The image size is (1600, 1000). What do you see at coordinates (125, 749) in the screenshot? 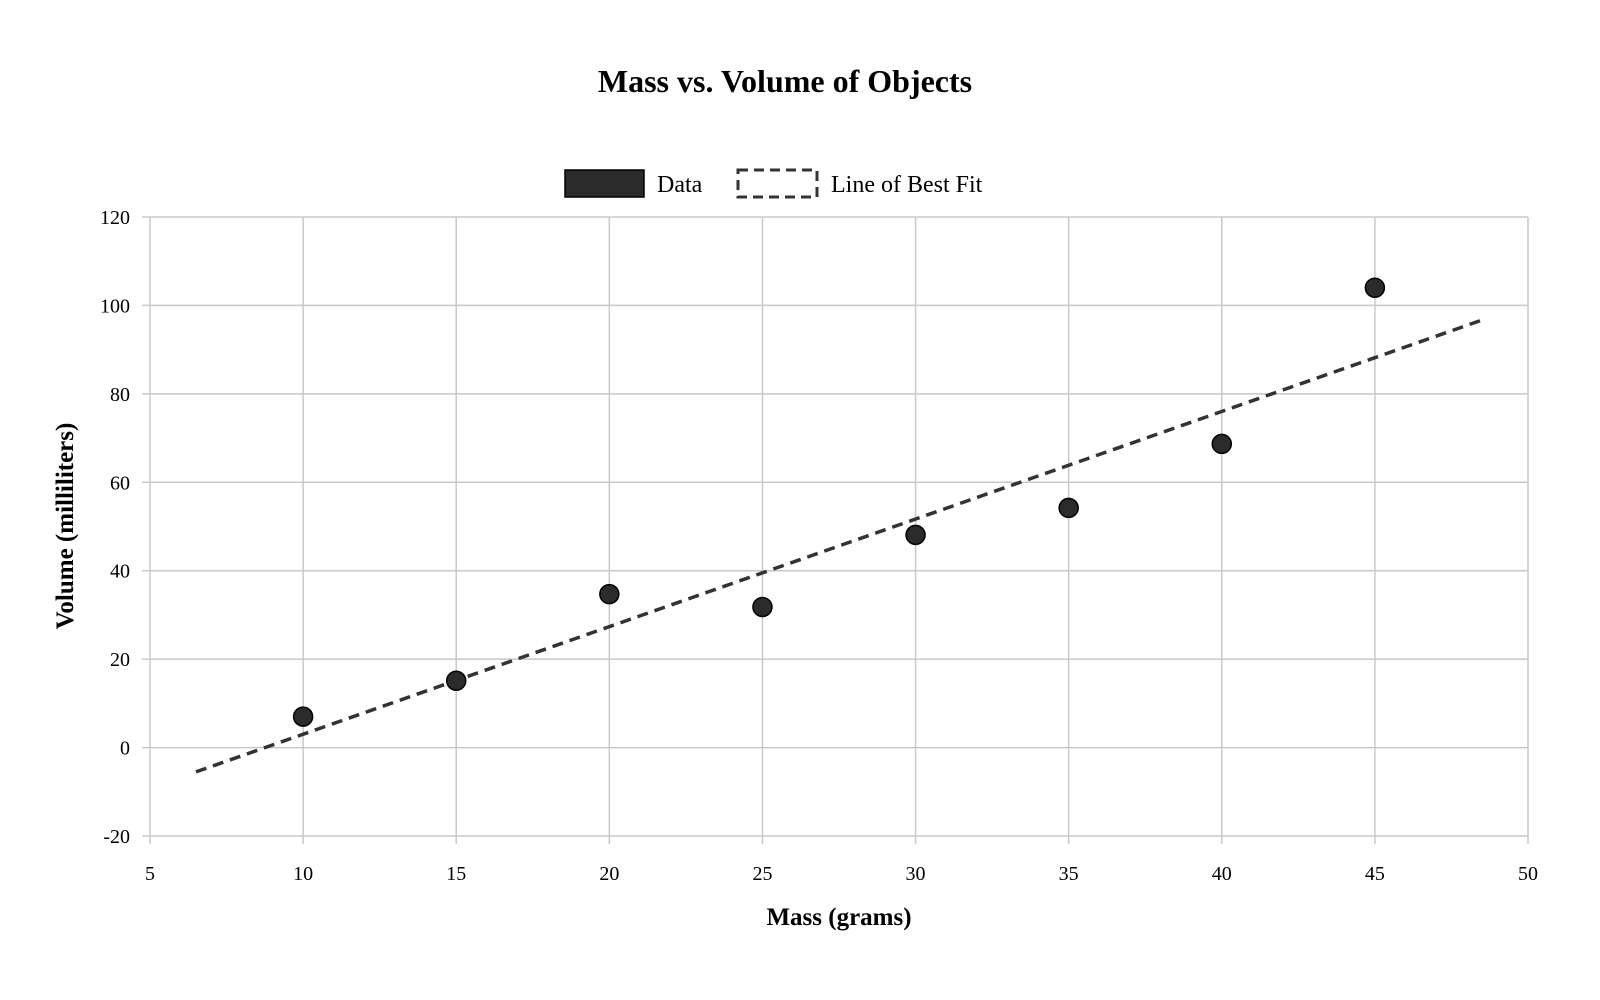
I see `y-tick-label: 0` at bounding box center [125, 749].